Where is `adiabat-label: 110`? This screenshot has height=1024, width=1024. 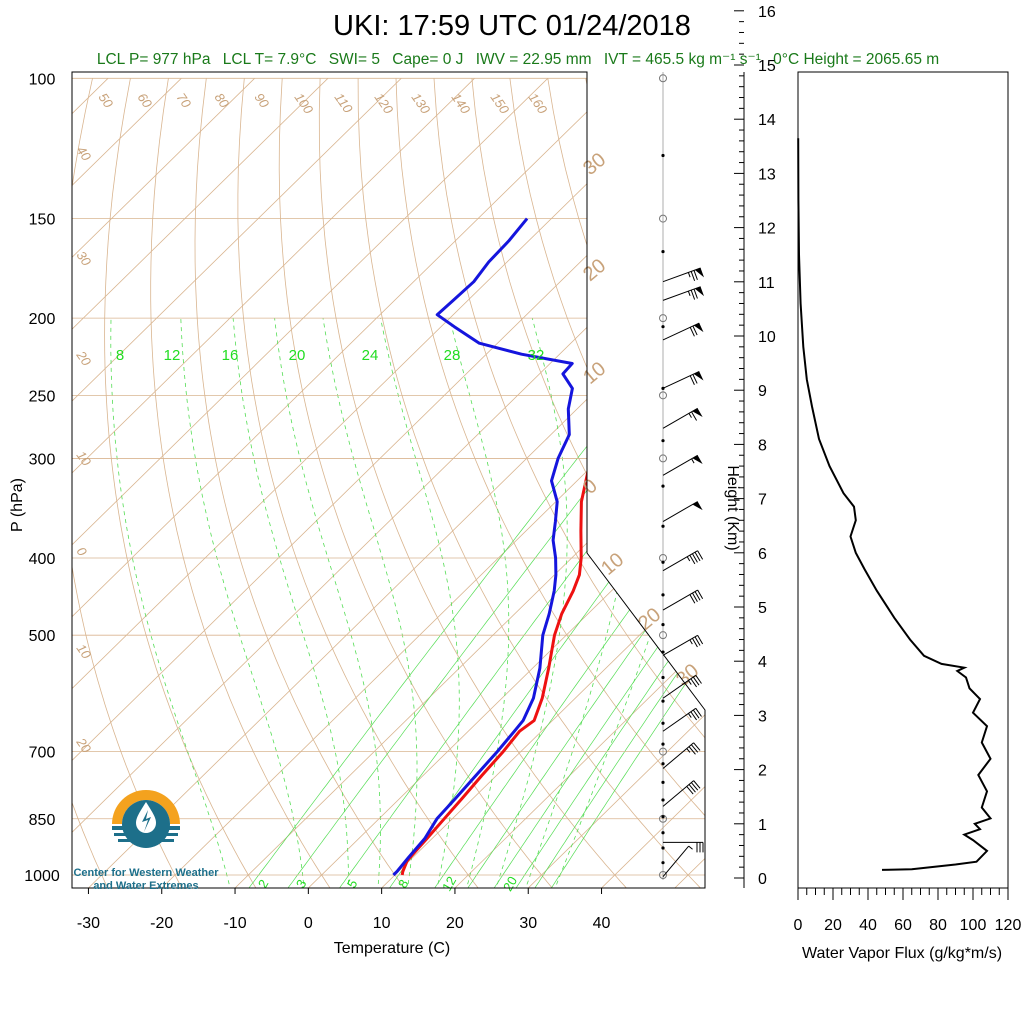
adiabat-label: 110 is located at coordinates (344, 103).